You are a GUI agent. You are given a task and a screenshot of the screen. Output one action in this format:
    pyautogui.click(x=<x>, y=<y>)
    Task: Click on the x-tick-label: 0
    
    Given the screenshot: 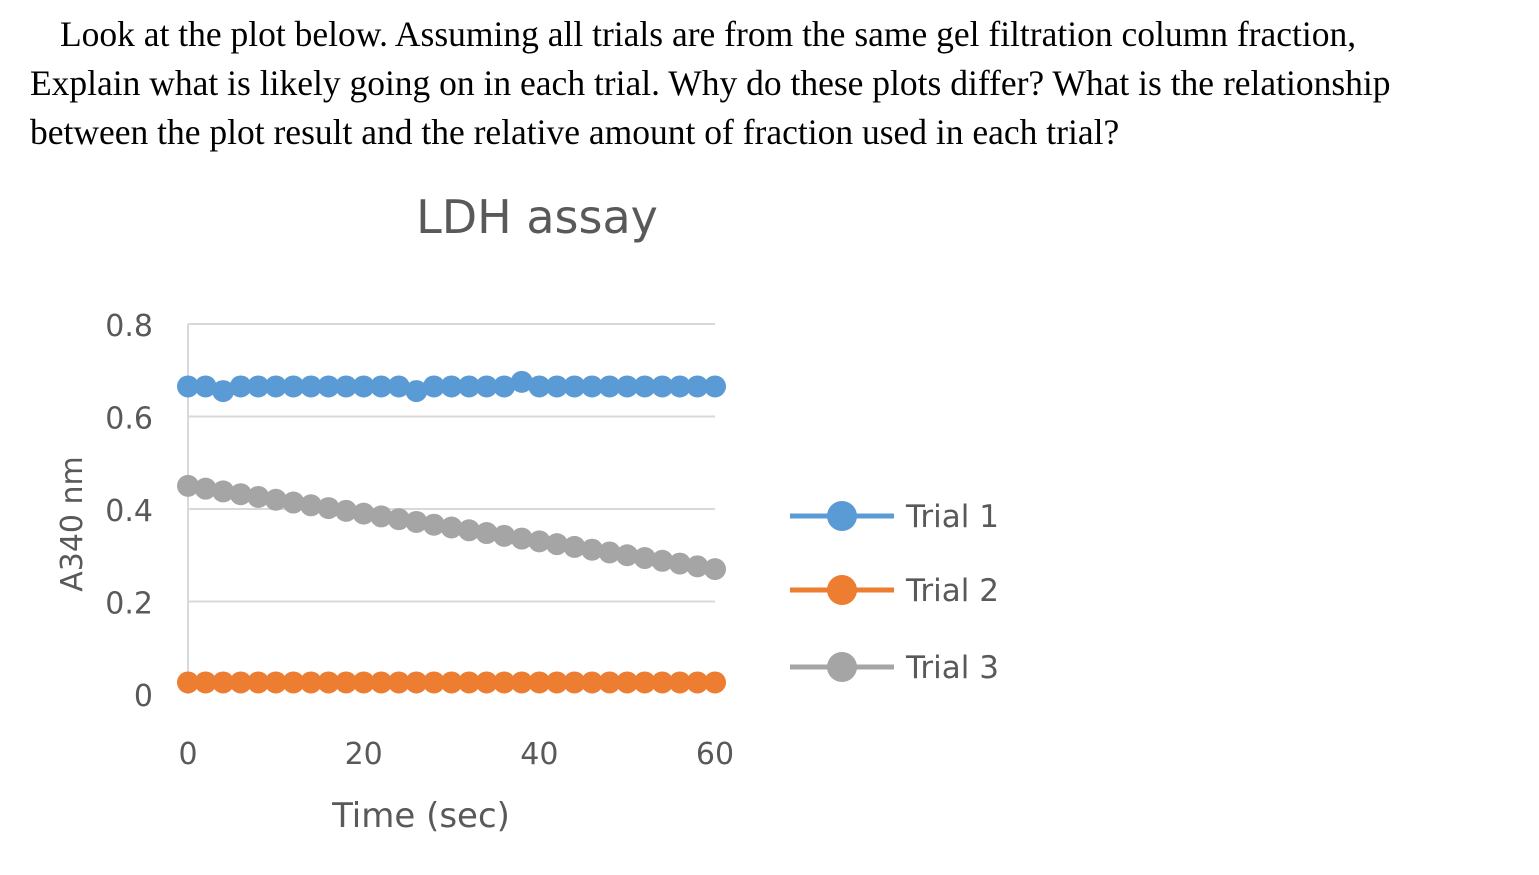 What is the action you would take?
    pyautogui.click(x=187, y=754)
    